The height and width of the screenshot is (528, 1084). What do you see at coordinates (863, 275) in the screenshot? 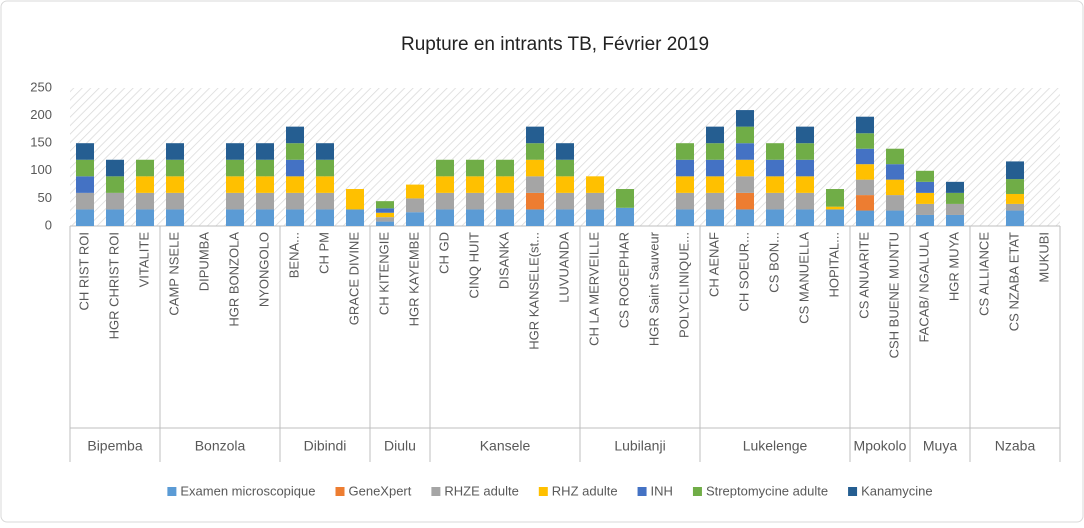
I see `x-tick-label: CS ANUARITE` at bounding box center [863, 275].